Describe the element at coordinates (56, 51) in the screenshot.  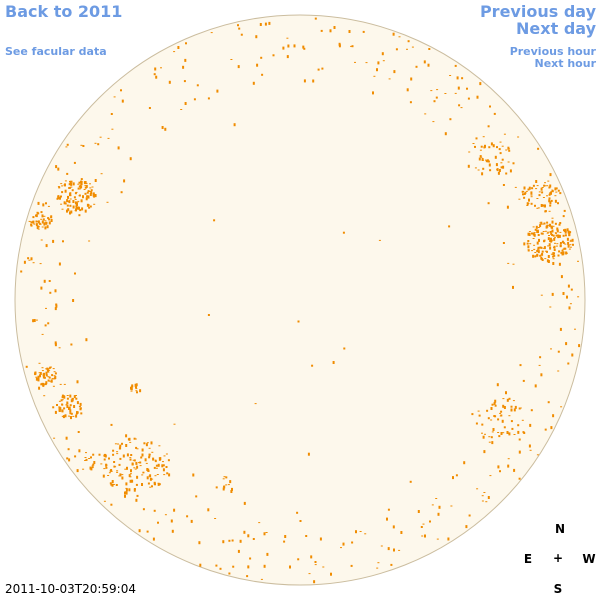
I see `facular-link: See facular data` at that location.